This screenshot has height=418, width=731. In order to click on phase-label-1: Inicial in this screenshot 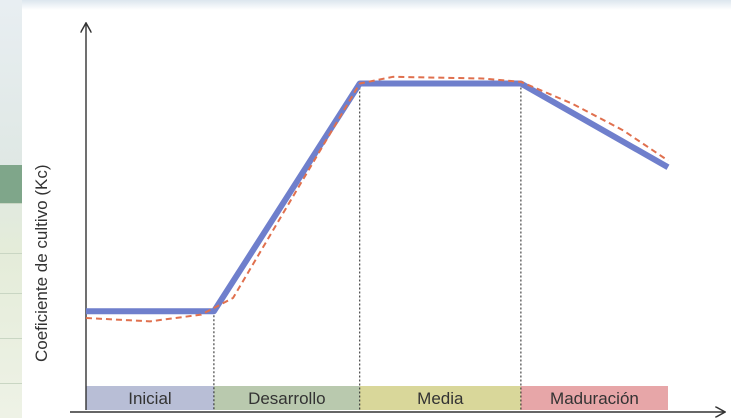, I will do `click(149, 398)`.